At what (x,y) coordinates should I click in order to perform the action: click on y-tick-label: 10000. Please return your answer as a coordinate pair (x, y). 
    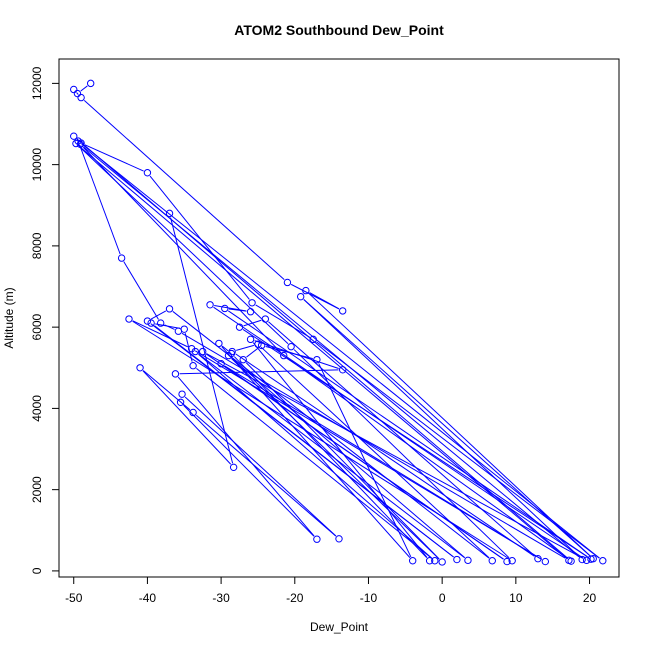
    Looking at the image, I should click on (37, 165).